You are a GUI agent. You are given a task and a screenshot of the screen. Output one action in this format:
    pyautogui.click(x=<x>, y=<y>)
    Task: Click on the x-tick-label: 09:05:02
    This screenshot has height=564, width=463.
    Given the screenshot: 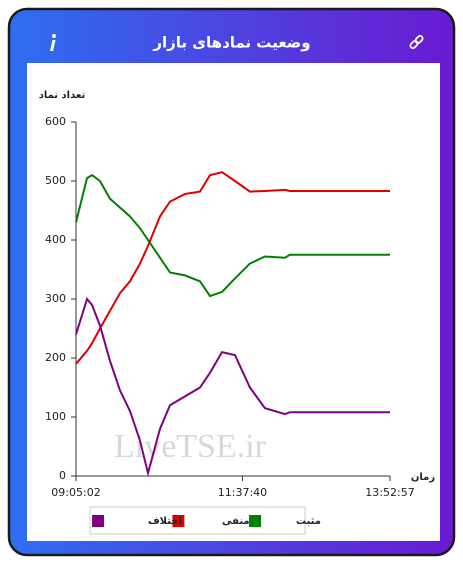 What is the action you would take?
    pyautogui.click(x=75, y=492)
    